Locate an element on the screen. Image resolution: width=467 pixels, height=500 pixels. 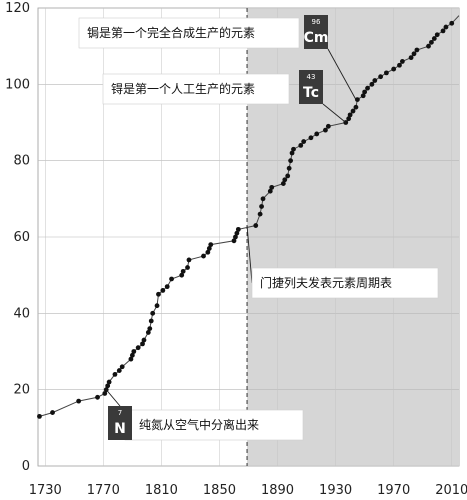
x-tick-label: 1890 is located at coordinates (277, 490).